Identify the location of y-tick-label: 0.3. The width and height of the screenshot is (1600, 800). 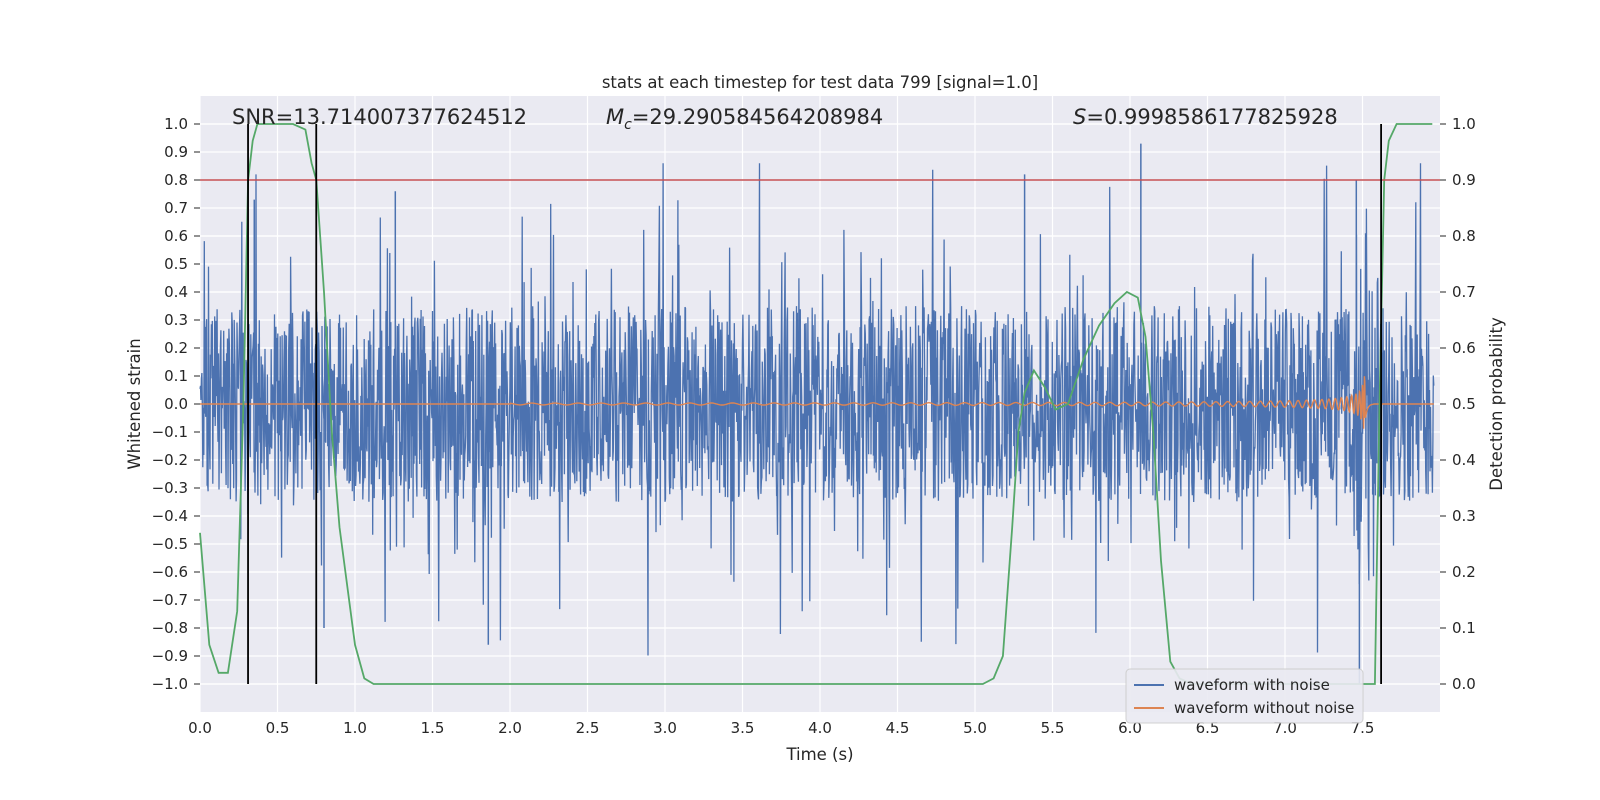
(176, 320).